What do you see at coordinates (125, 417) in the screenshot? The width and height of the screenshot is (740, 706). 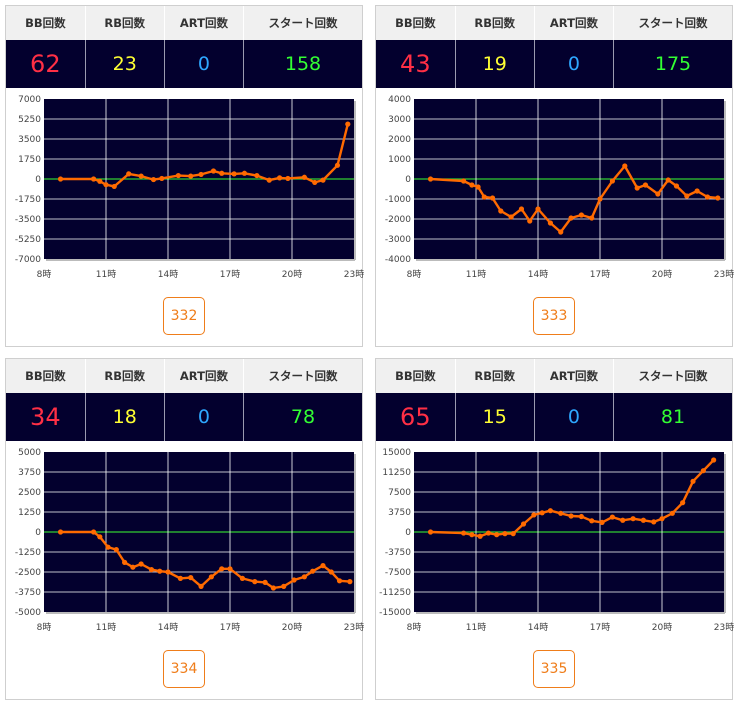 I see `rb-count: 18` at bounding box center [125, 417].